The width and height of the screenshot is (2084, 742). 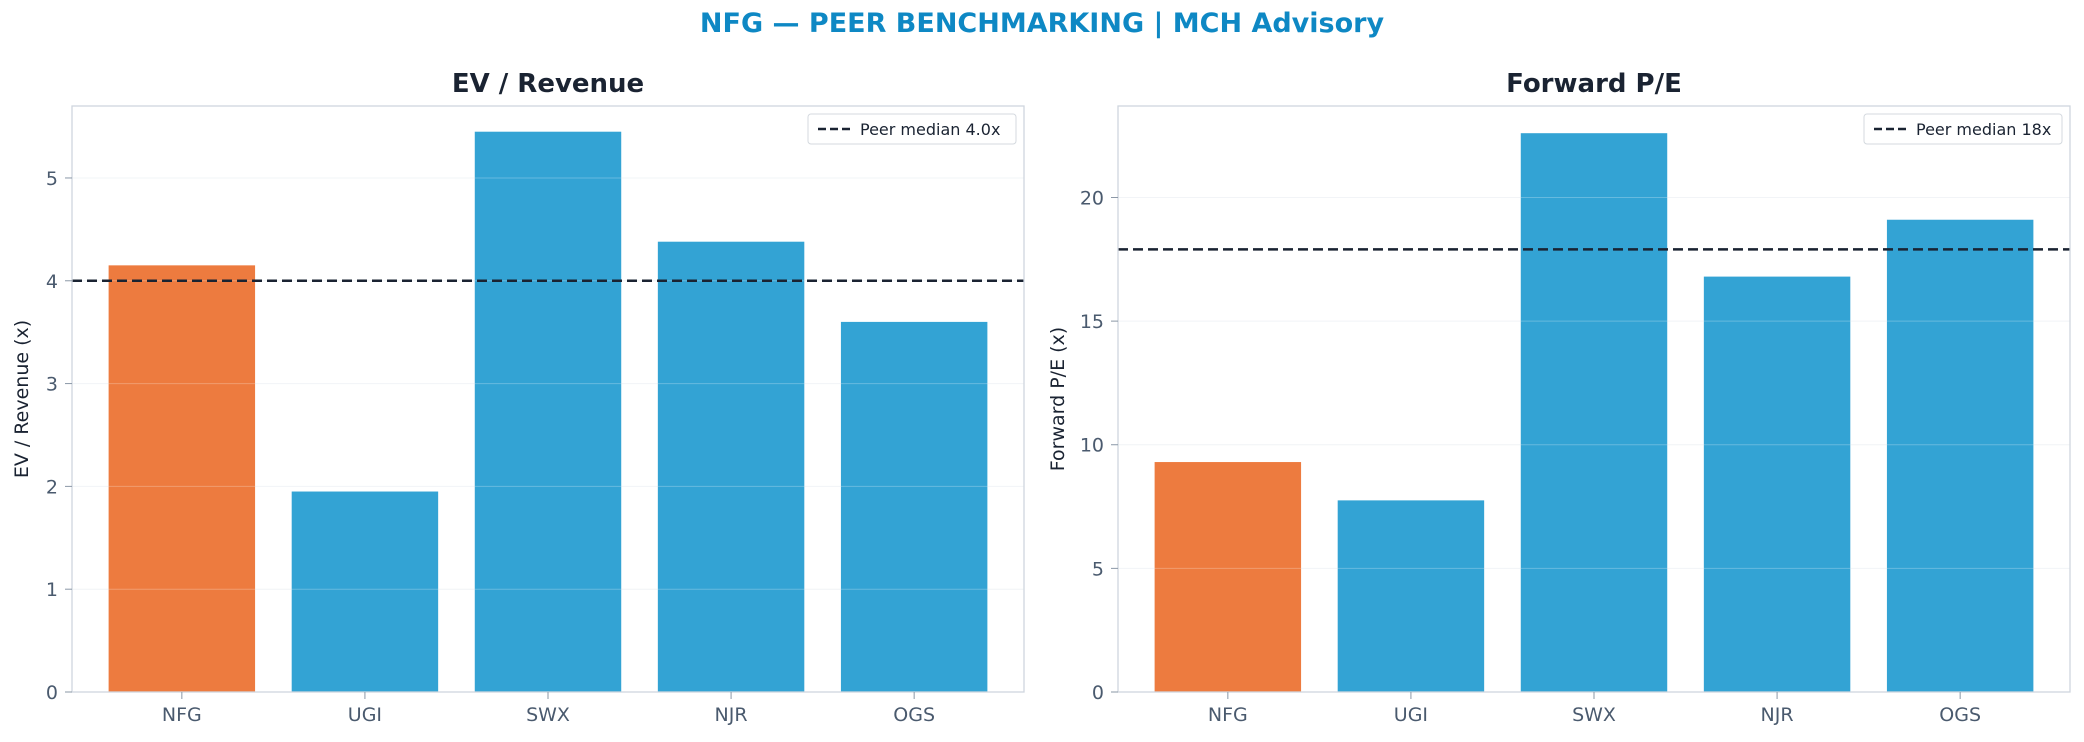 I want to click on legend: Peer median 18x, so click(x=1963, y=129).